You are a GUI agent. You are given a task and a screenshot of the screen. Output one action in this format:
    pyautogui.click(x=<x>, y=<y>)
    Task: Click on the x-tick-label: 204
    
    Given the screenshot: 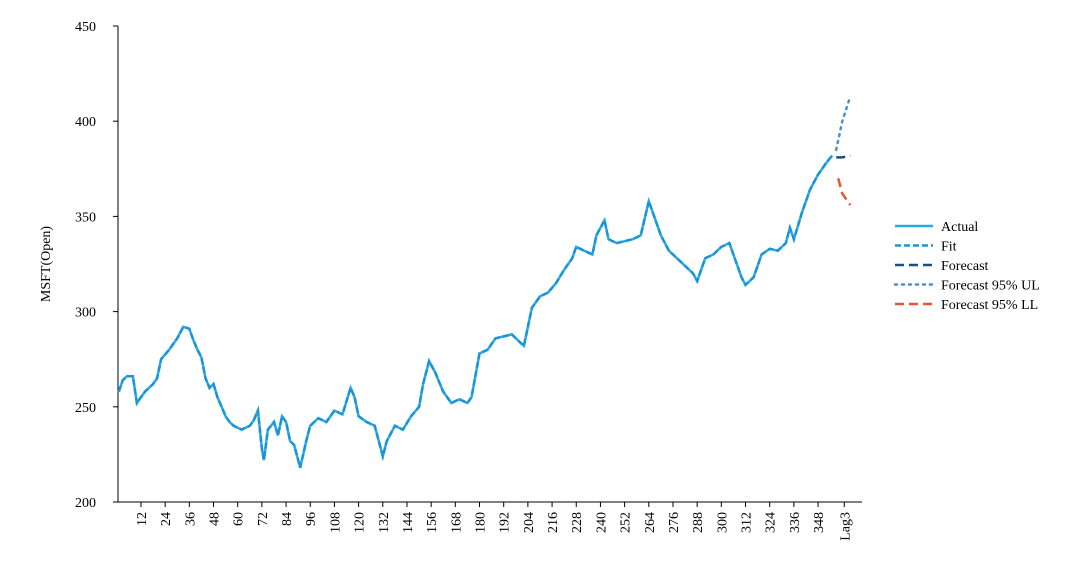 What is the action you would take?
    pyautogui.click(x=529, y=522)
    